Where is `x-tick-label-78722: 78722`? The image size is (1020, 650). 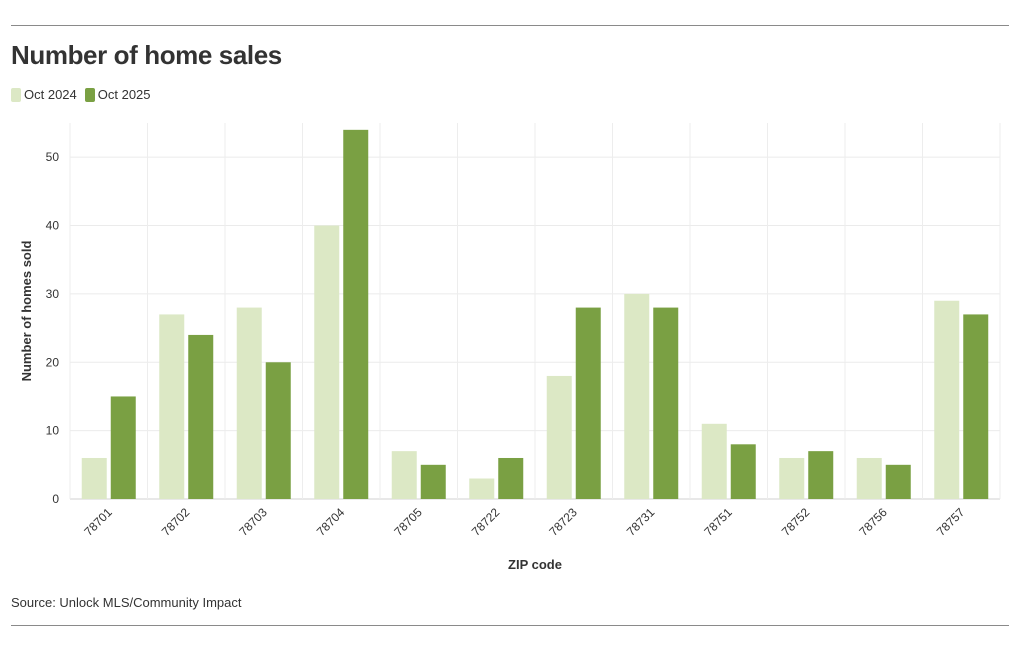
x-tick-label-78722: 78722 is located at coordinates (486, 522).